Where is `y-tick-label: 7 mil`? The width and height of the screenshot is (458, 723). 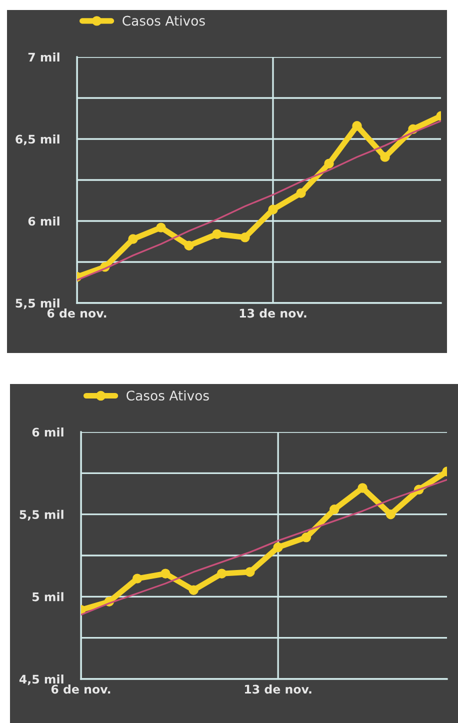
y-tick-label: 7 mil is located at coordinates (44, 57).